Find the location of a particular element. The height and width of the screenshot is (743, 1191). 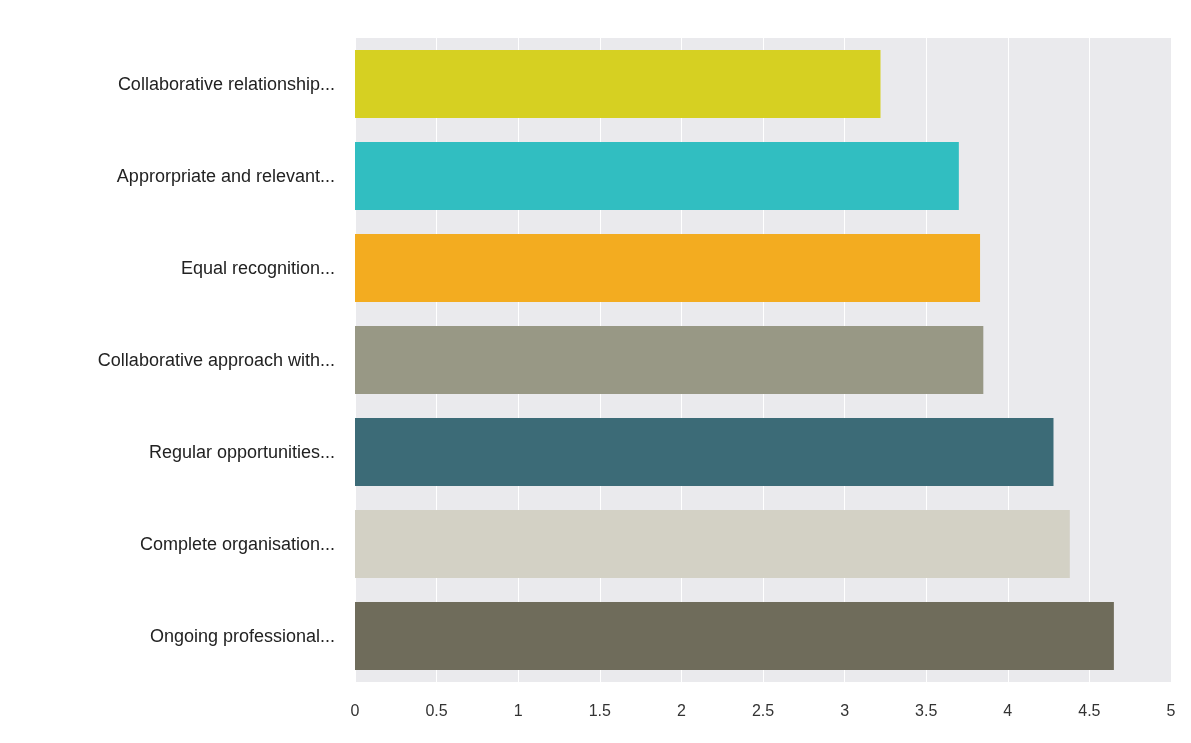

x-tick-label: 4 is located at coordinates (1008, 710).